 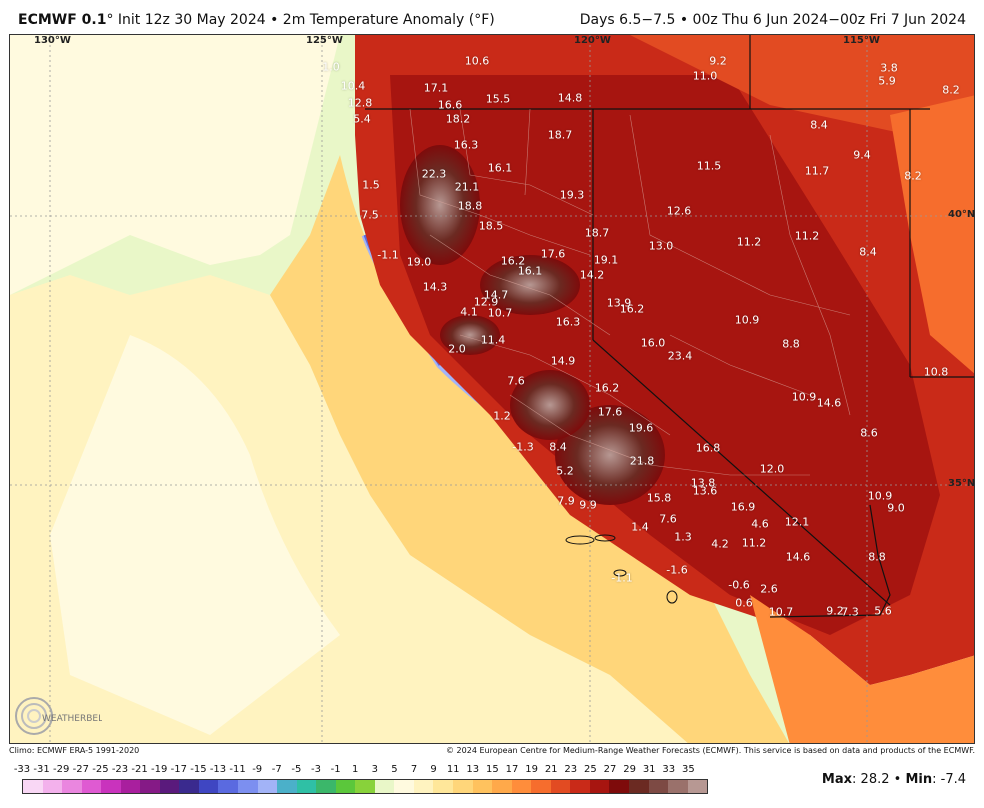 What do you see at coordinates (502, 416) in the screenshot?
I see `anomaly-value: 1.2` at bounding box center [502, 416].